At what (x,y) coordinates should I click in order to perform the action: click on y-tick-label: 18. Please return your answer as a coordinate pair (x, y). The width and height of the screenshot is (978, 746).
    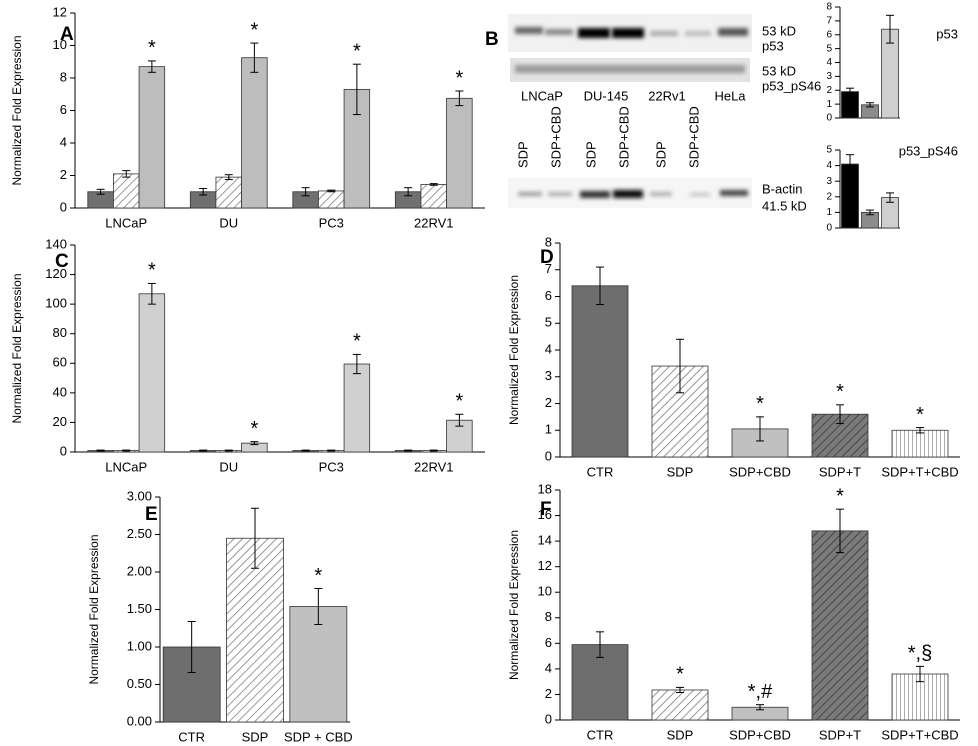
    Looking at the image, I should click on (545, 488).